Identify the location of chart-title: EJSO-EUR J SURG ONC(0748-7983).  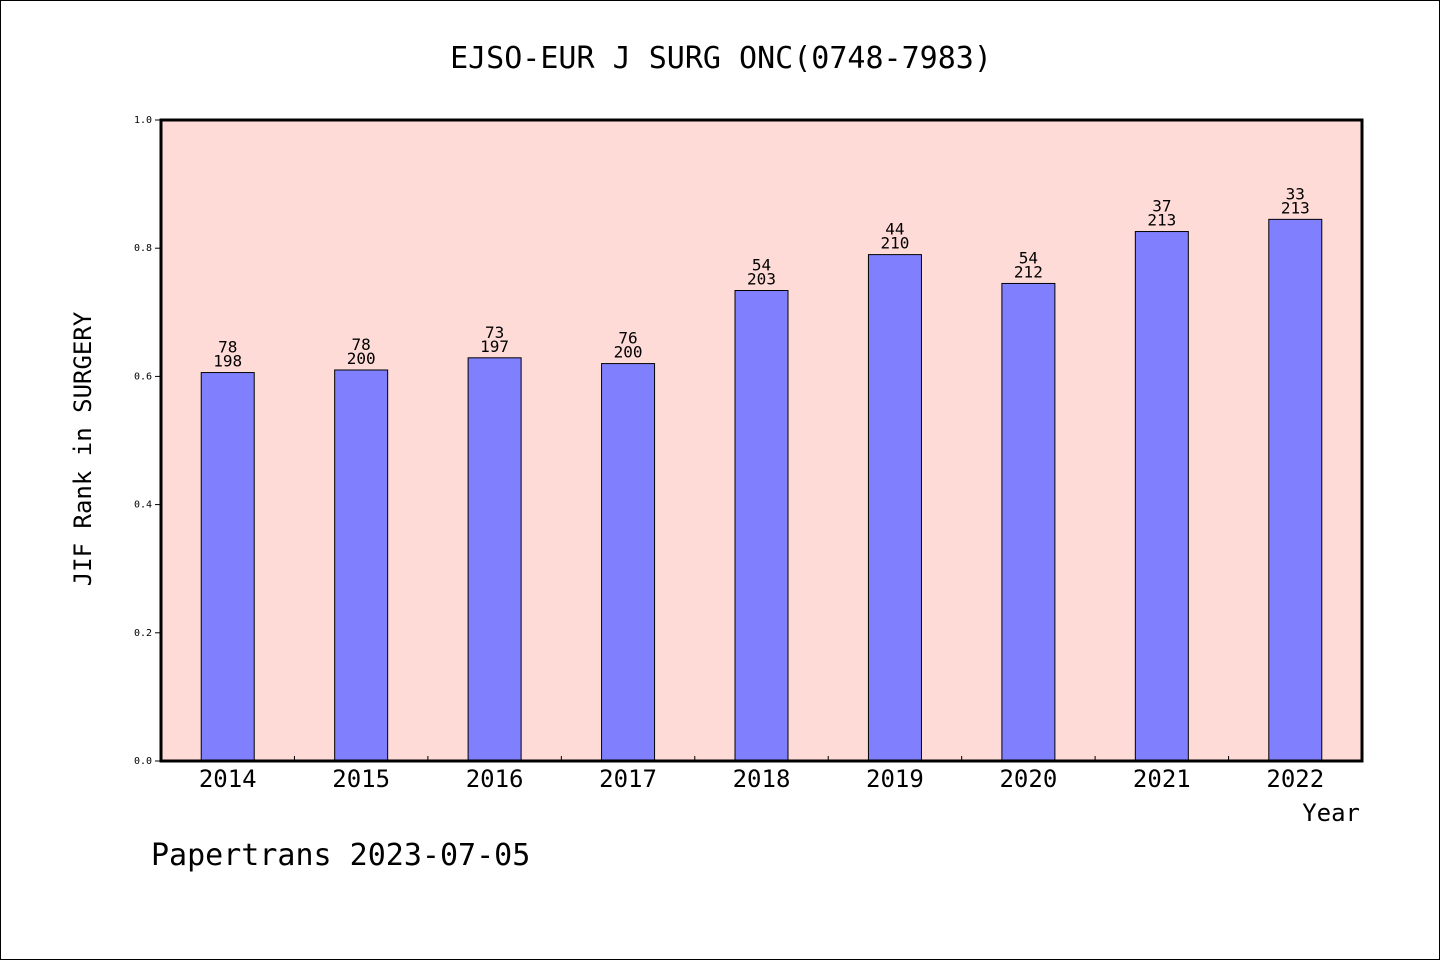
(721, 58).